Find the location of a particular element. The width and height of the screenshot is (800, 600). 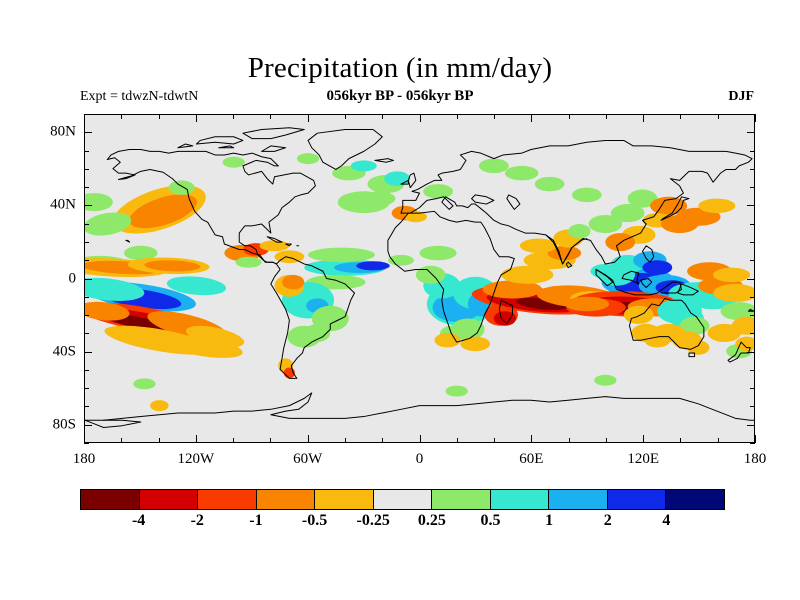

season-label: DJF is located at coordinates (741, 96).